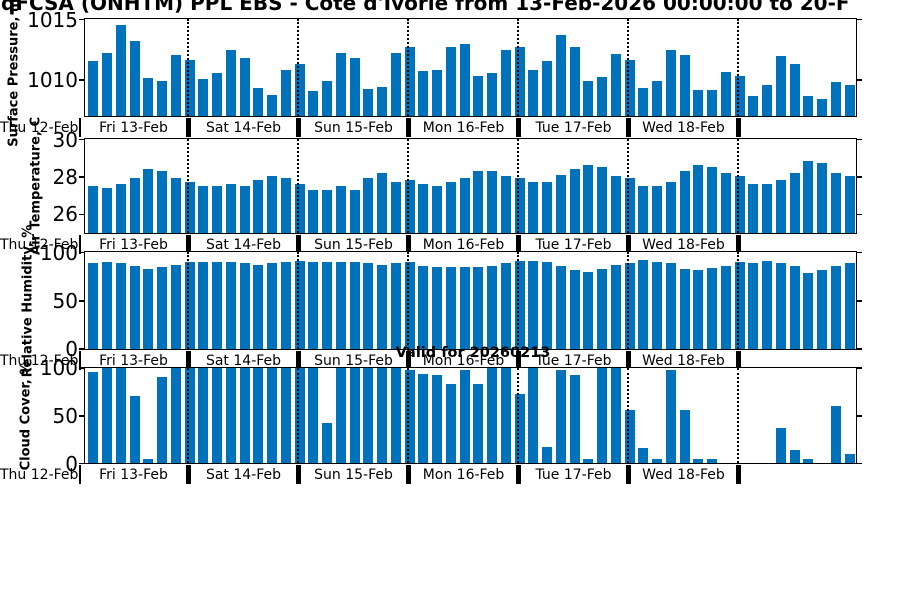 The height and width of the screenshot is (600, 900). What do you see at coordinates (243, 244) in the screenshot?
I see `day-label: Sat 14-Feb` at bounding box center [243, 244].